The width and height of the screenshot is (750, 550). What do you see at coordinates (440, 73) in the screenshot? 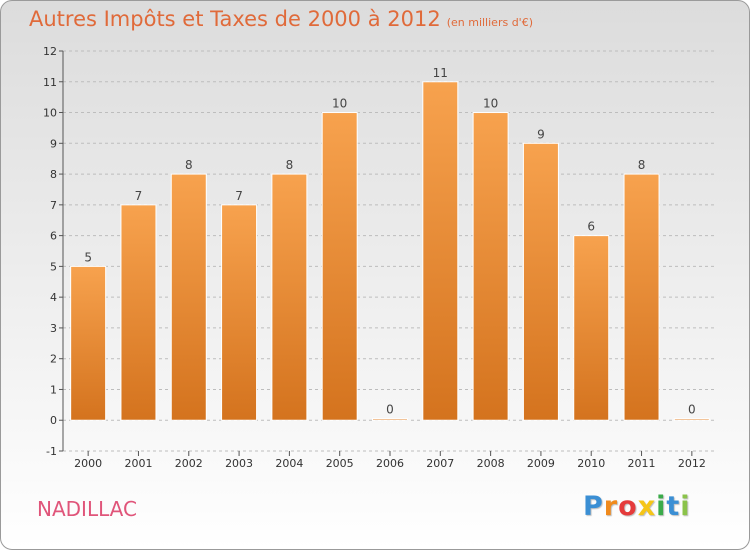
I see `value-label-2007: 11` at bounding box center [440, 73].